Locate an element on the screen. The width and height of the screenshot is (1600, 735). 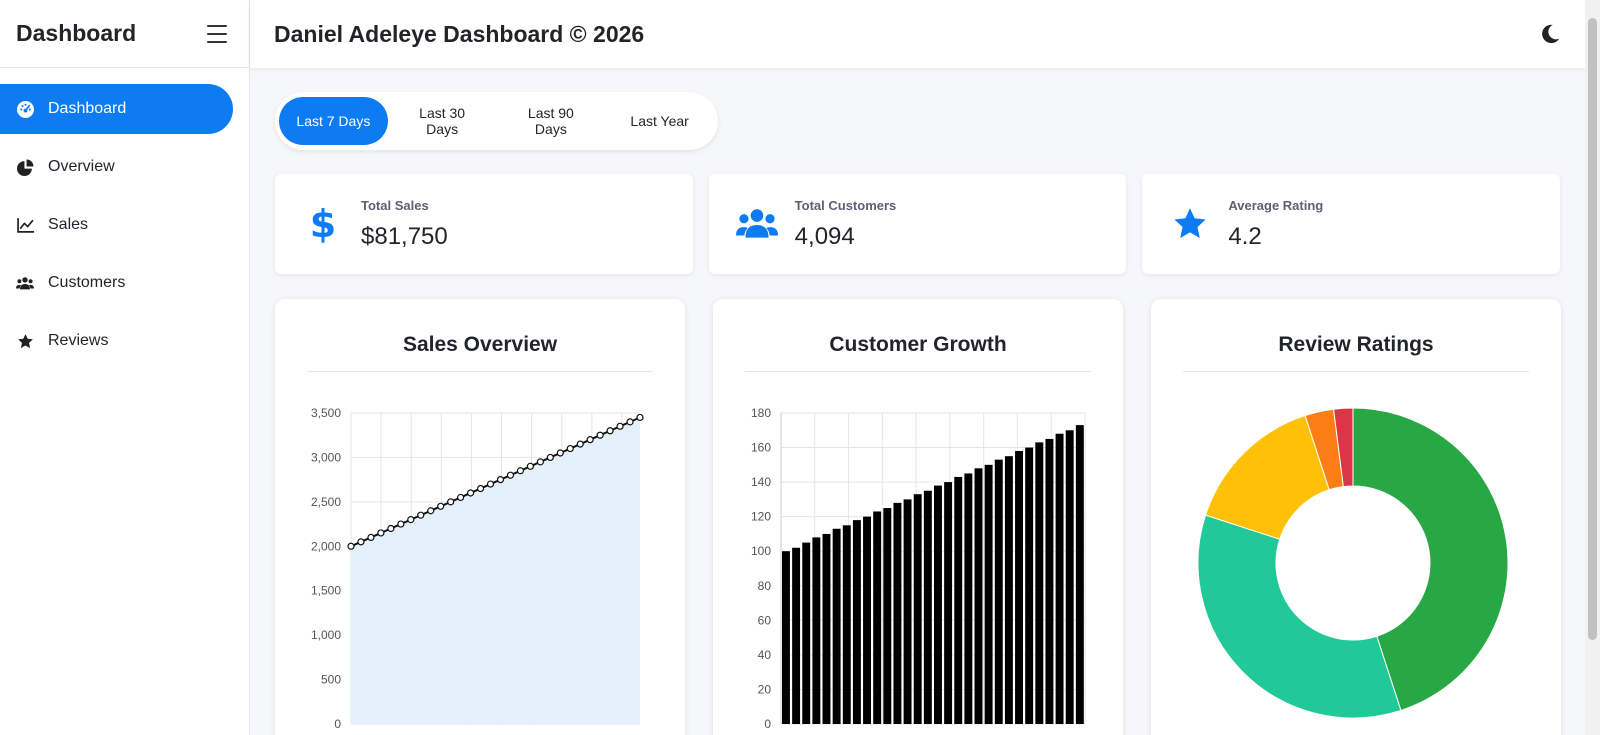
y-tick-label: 500 is located at coordinates (331, 680).